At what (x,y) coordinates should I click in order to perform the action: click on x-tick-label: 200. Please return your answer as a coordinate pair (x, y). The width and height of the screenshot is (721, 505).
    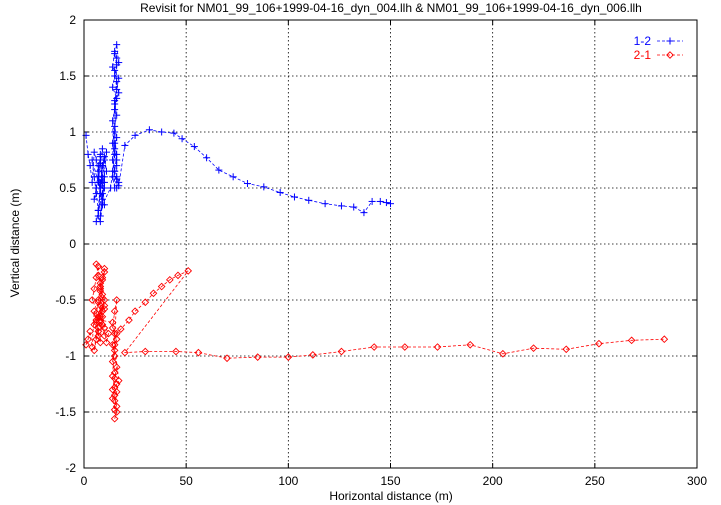
    Looking at the image, I should click on (493, 481).